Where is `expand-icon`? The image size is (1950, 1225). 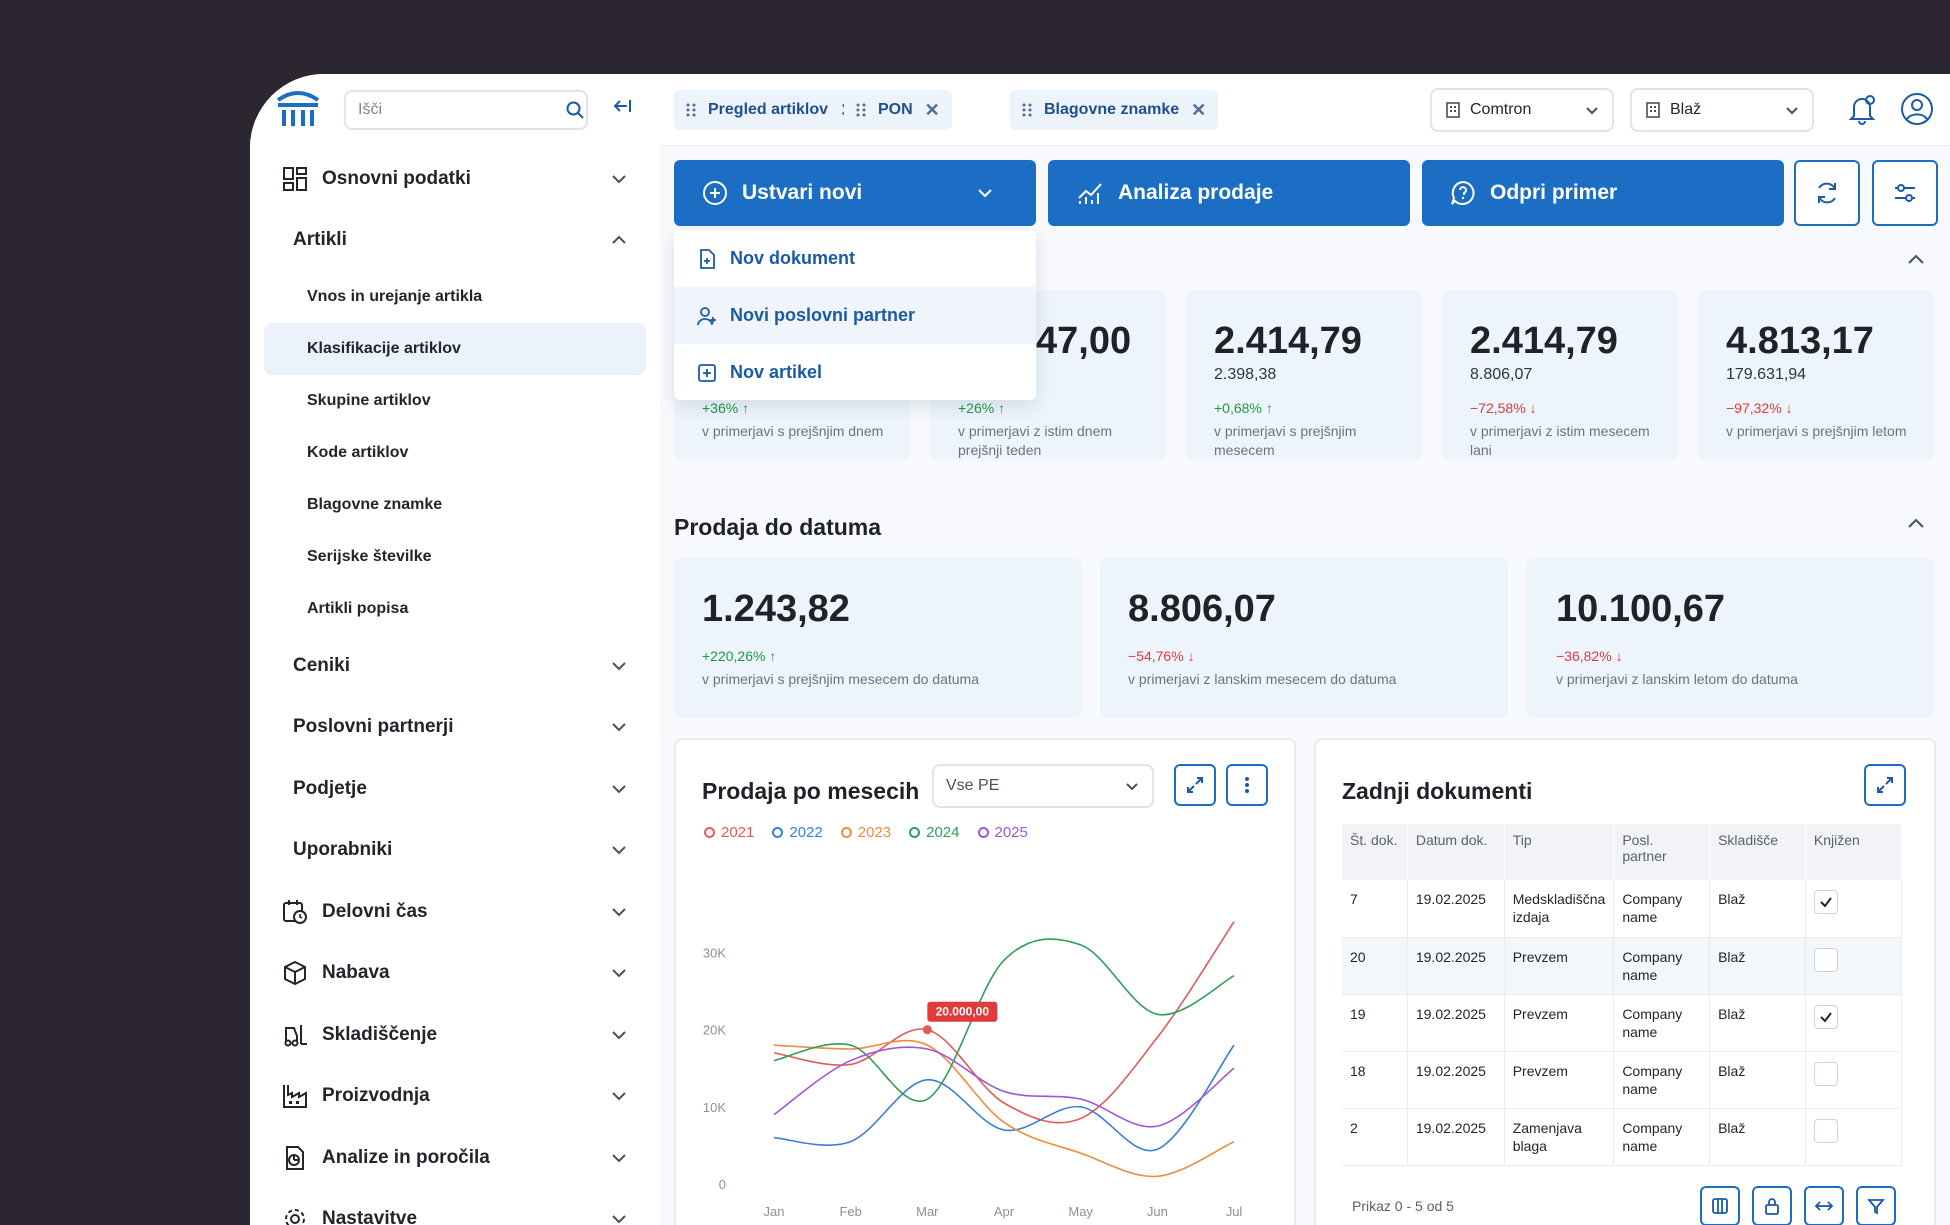
expand-icon is located at coordinates (1885, 785).